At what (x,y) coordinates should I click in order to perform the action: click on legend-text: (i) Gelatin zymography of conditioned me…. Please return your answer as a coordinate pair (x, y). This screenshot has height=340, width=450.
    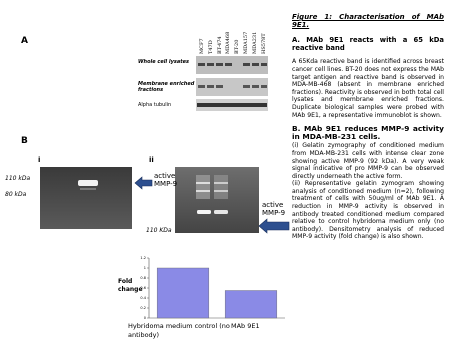
    Looking at the image, I should click on (368, 161).